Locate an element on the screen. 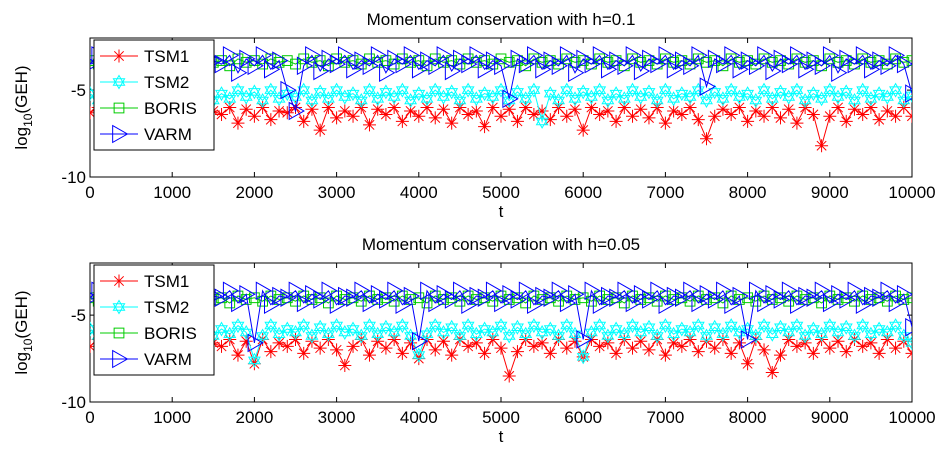 The width and height of the screenshot is (948, 461). x-tick-label: 1000 is located at coordinates (172, 192).